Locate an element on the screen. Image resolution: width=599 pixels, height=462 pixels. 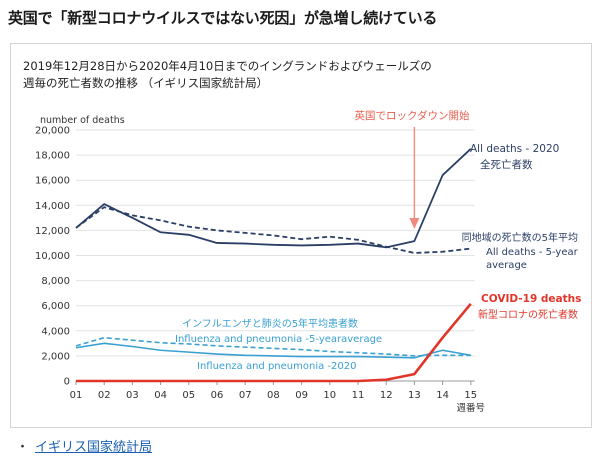
series-label-covid-ja: 新型コロナの死亡者数 is located at coordinates (528, 314).